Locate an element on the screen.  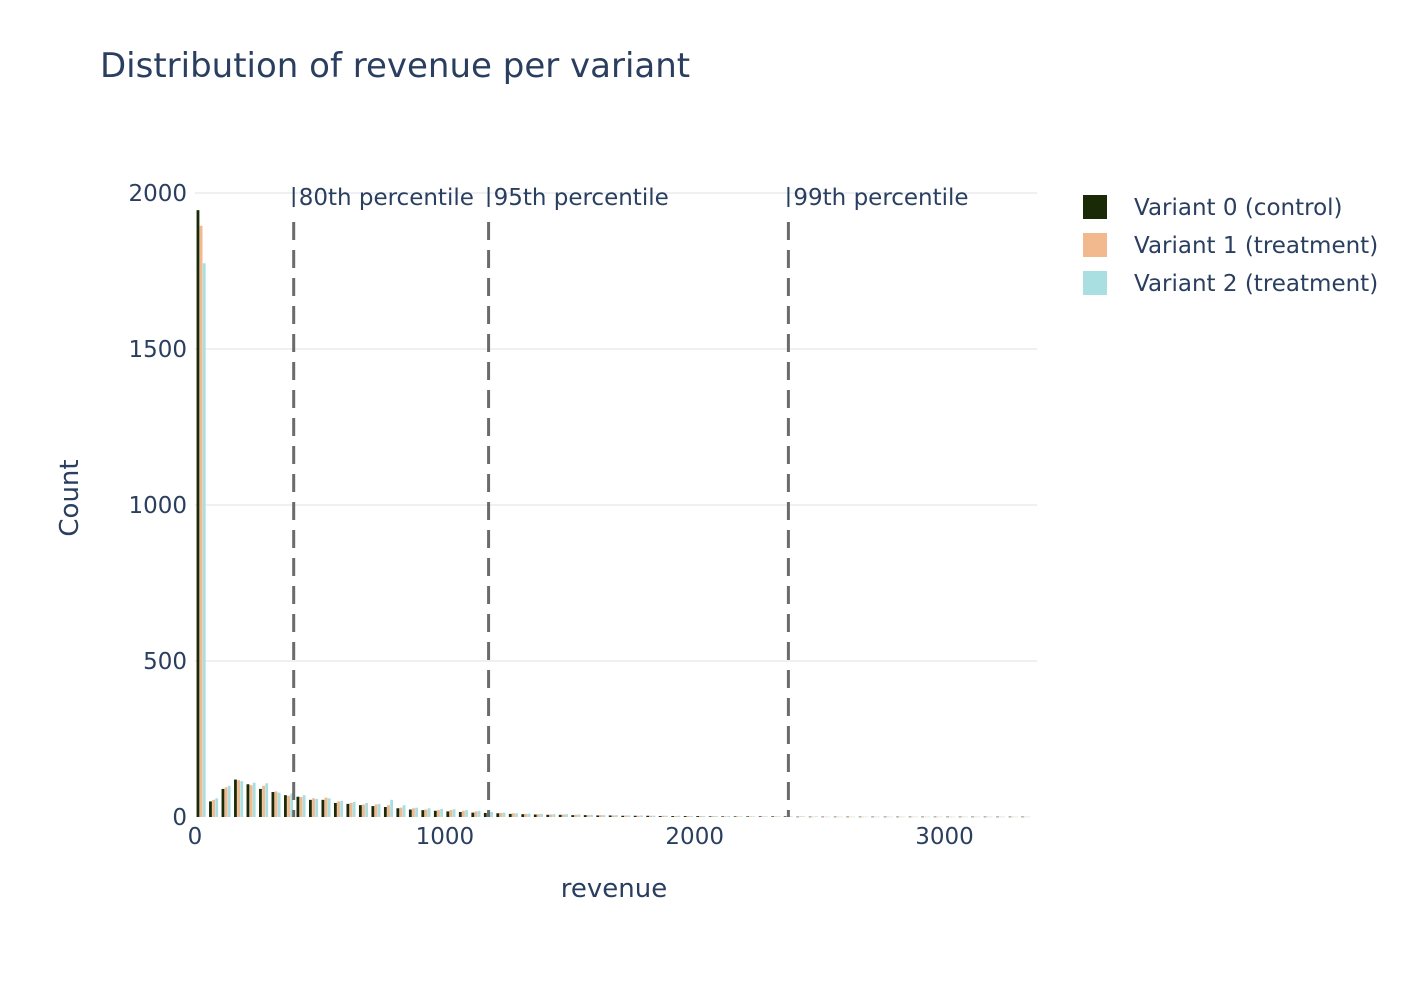
legend-item: Variant 0 (control) is located at coordinates (1213, 208).